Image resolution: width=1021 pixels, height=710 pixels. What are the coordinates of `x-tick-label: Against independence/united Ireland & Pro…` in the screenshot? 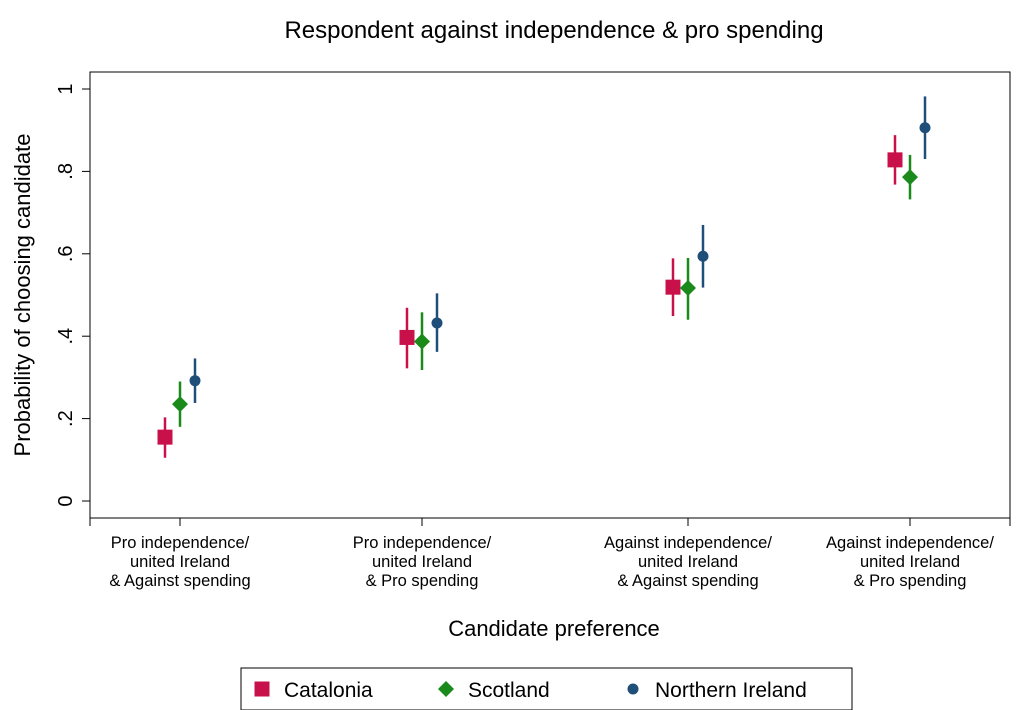 It's located at (910, 562).